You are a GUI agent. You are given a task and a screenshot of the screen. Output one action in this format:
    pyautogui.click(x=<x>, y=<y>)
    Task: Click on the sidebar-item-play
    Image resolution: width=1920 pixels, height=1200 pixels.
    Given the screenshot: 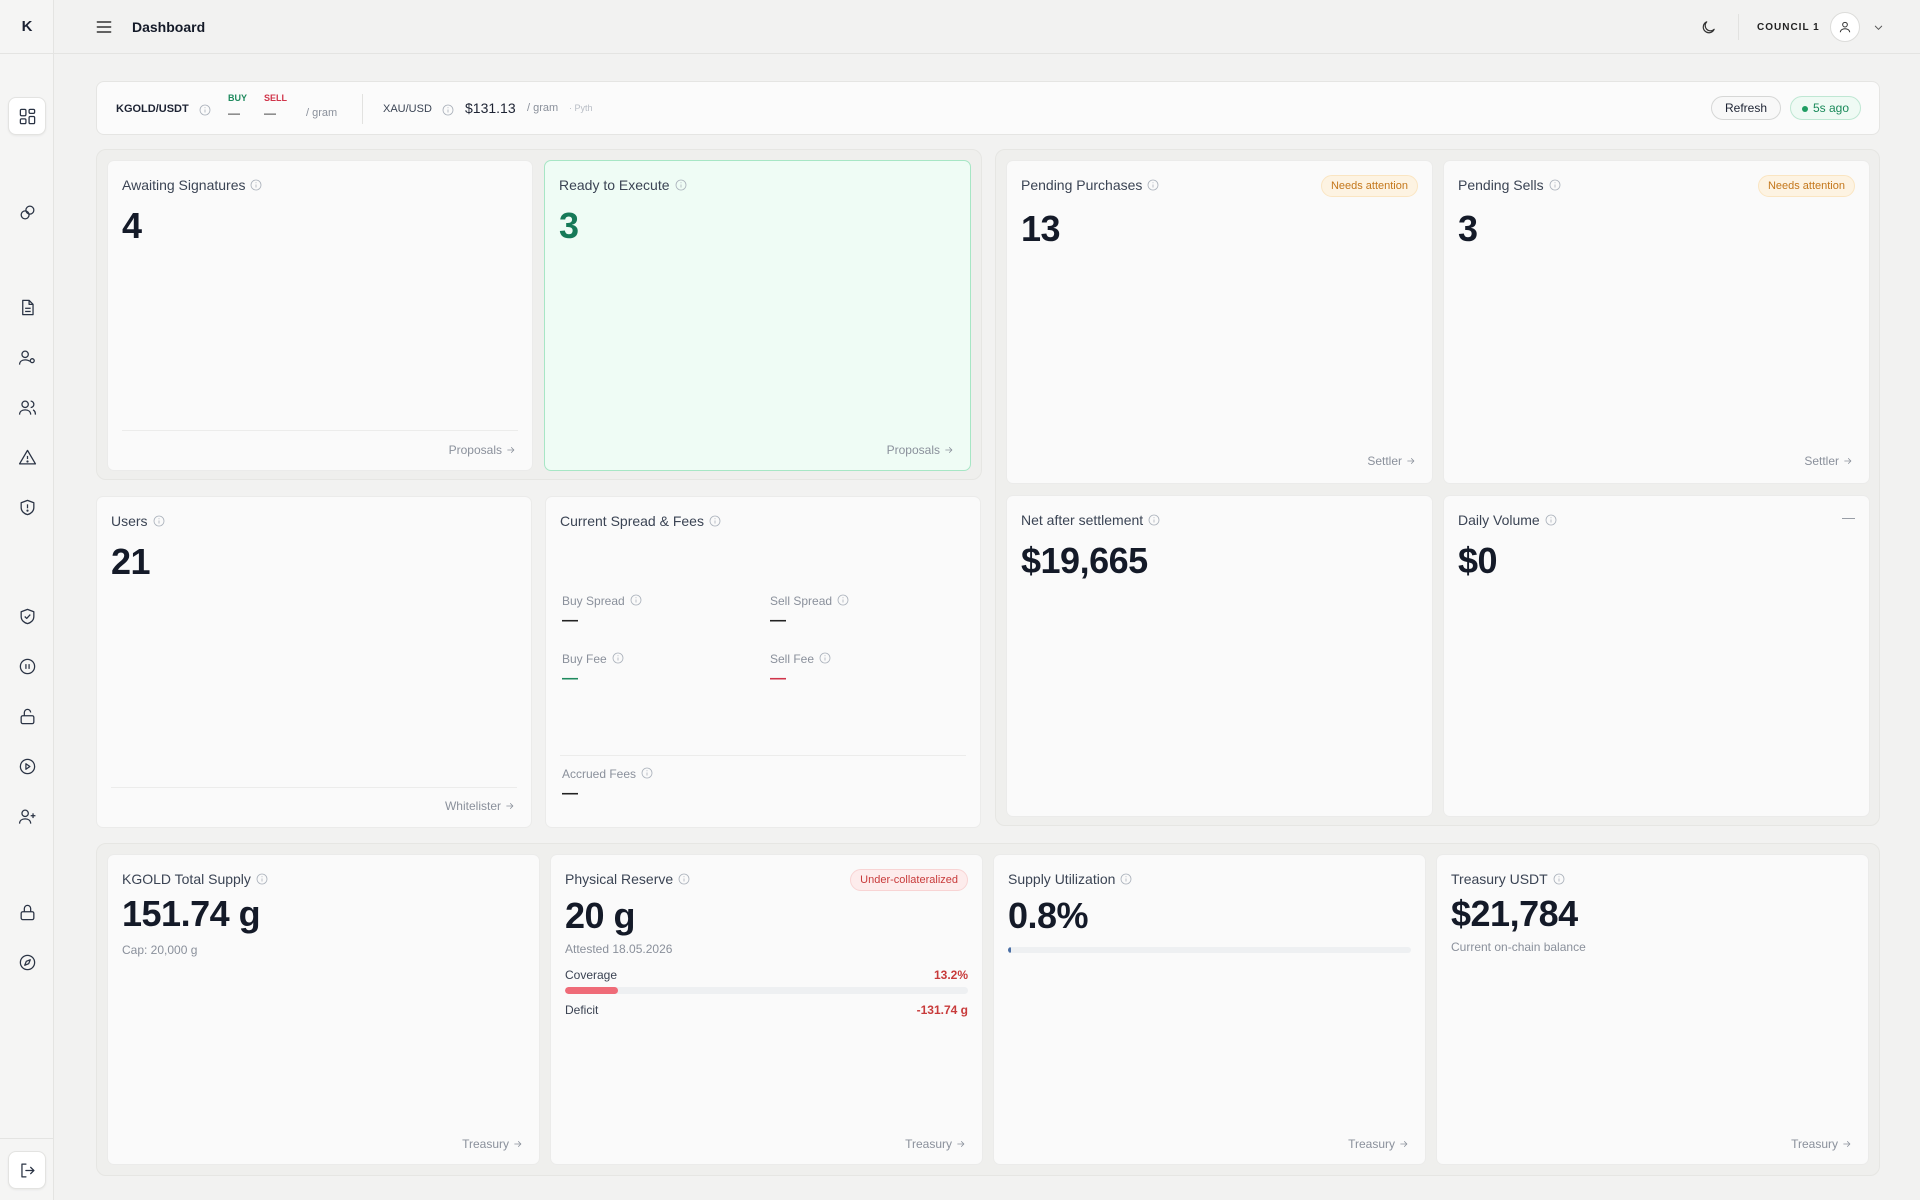 What is the action you would take?
    pyautogui.click(x=27, y=766)
    